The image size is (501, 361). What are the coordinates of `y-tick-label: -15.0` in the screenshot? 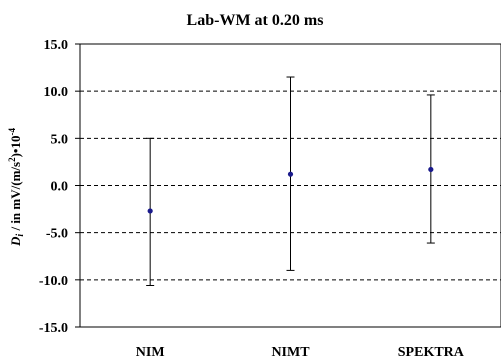 It's located at (53, 328).